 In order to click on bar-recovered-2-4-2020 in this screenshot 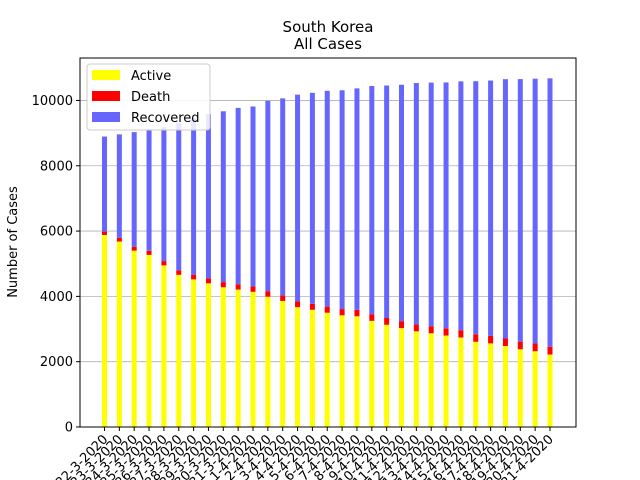, I will do `click(268, 196)`.